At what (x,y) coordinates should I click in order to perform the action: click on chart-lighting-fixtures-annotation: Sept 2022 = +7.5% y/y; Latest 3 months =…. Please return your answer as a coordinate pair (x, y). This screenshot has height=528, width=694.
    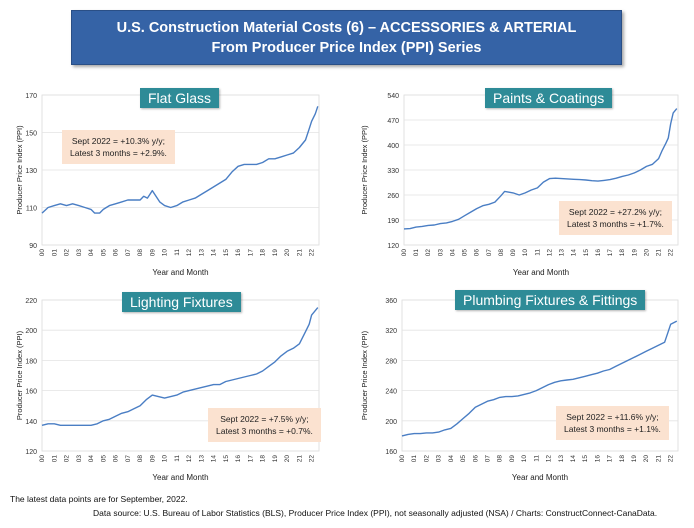
    Looking at the image, I should click on (264, 425).